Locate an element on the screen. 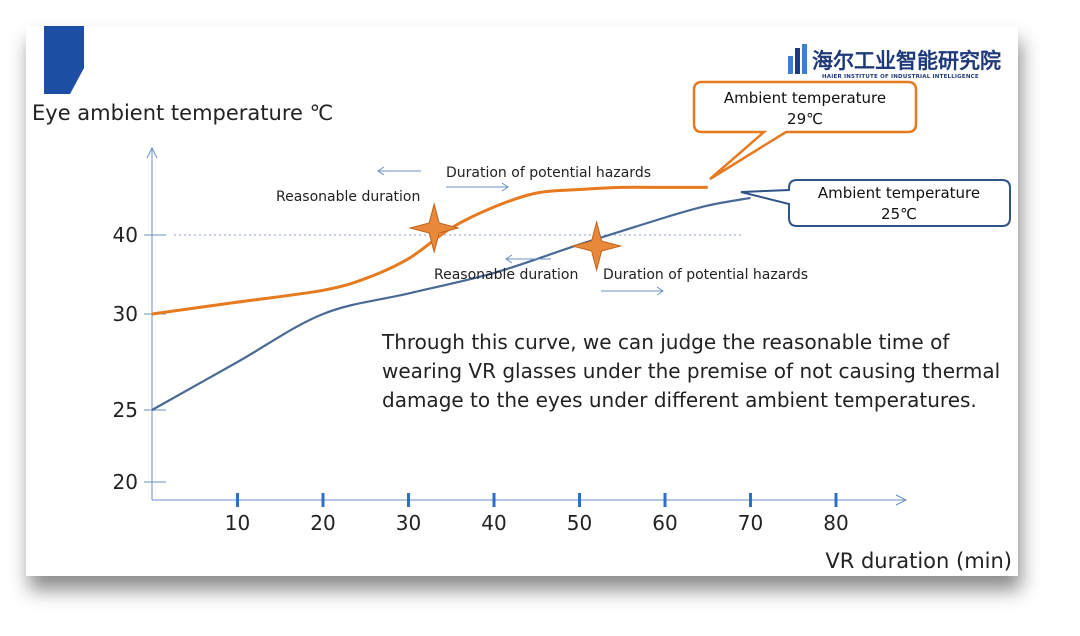 The image size is (1080, 636). x-tick-label-80: 80 is located at coordinates (835, 523).